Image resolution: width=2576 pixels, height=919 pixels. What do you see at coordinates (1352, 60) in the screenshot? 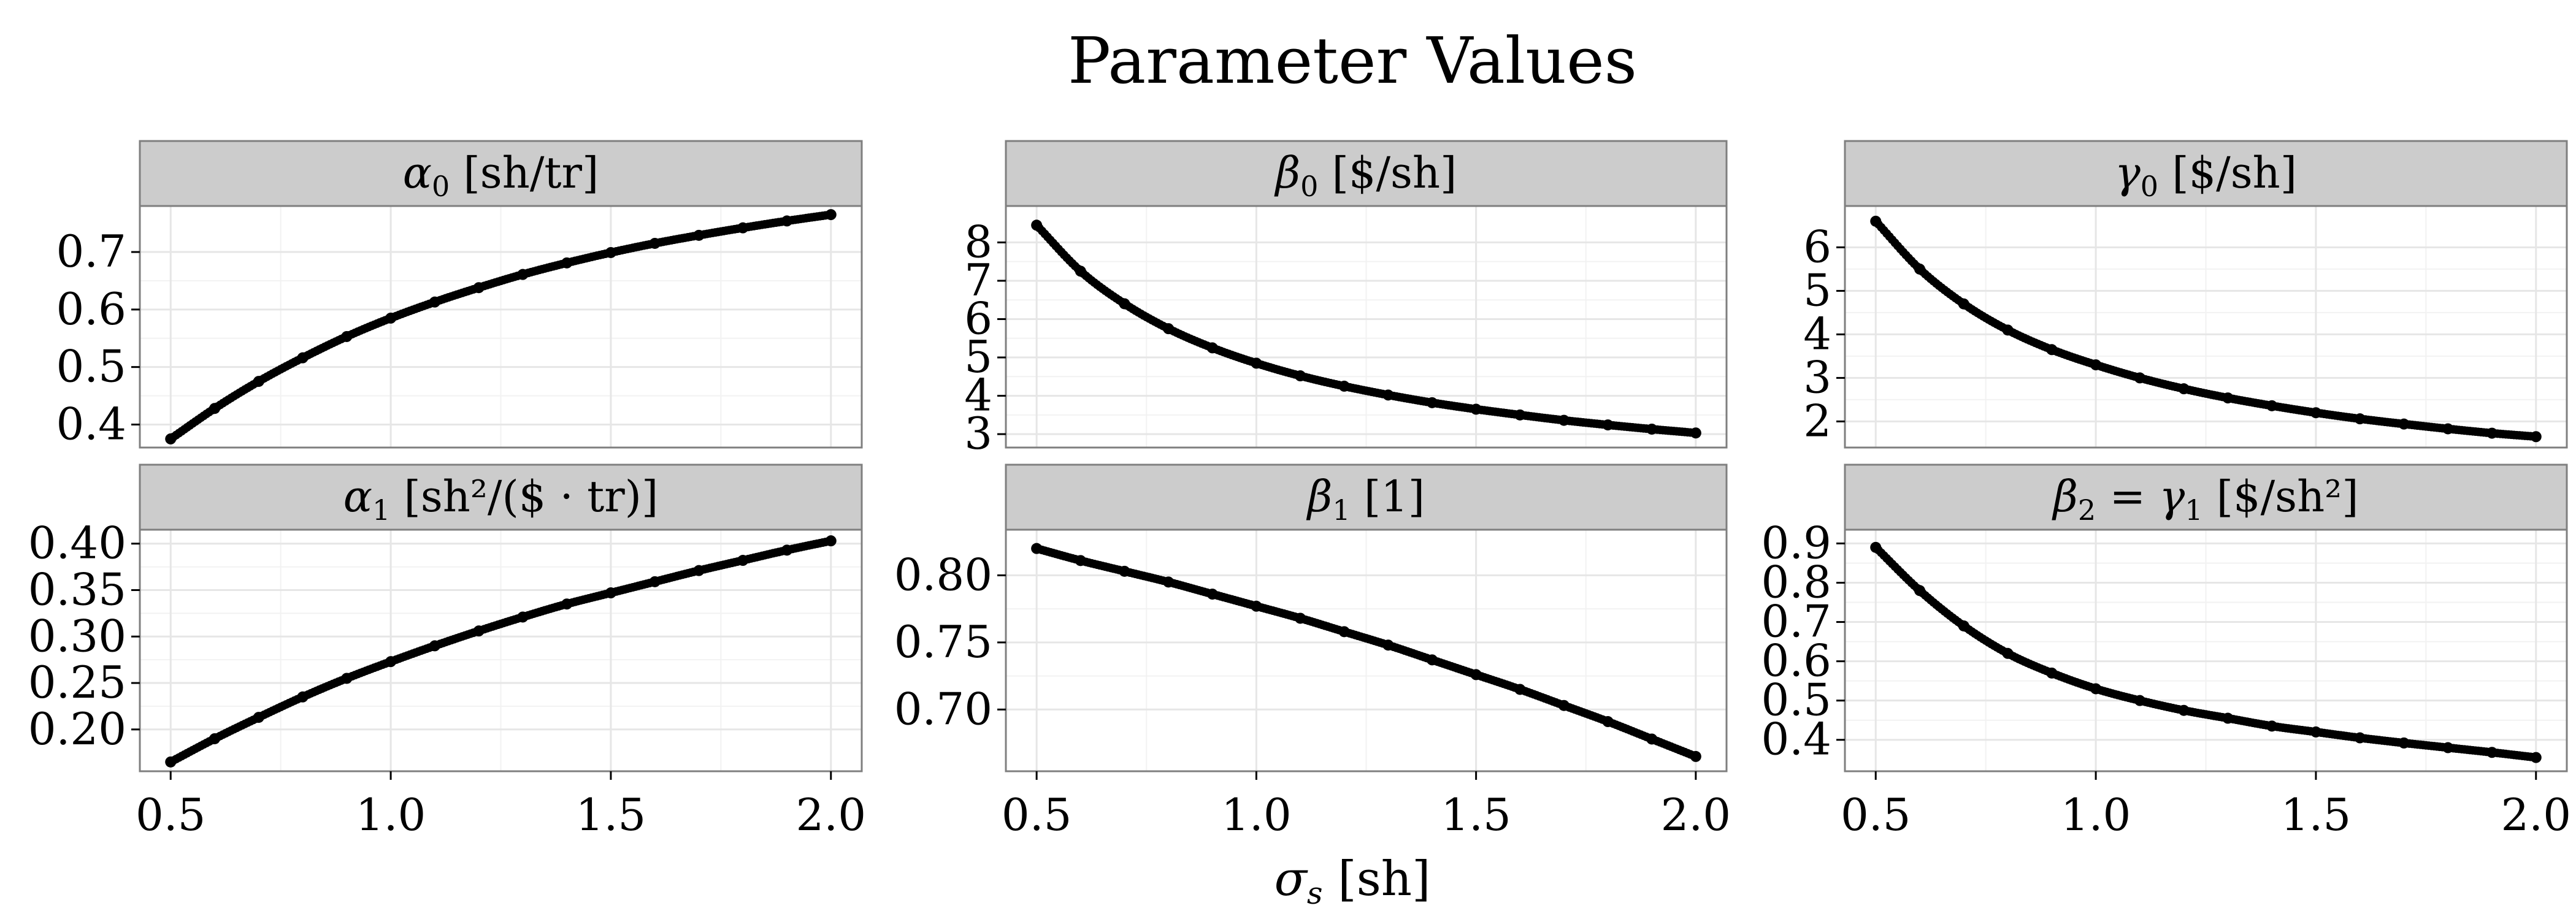
I see `chart-title: Parameter Values` at bounding box center [1352, 60].